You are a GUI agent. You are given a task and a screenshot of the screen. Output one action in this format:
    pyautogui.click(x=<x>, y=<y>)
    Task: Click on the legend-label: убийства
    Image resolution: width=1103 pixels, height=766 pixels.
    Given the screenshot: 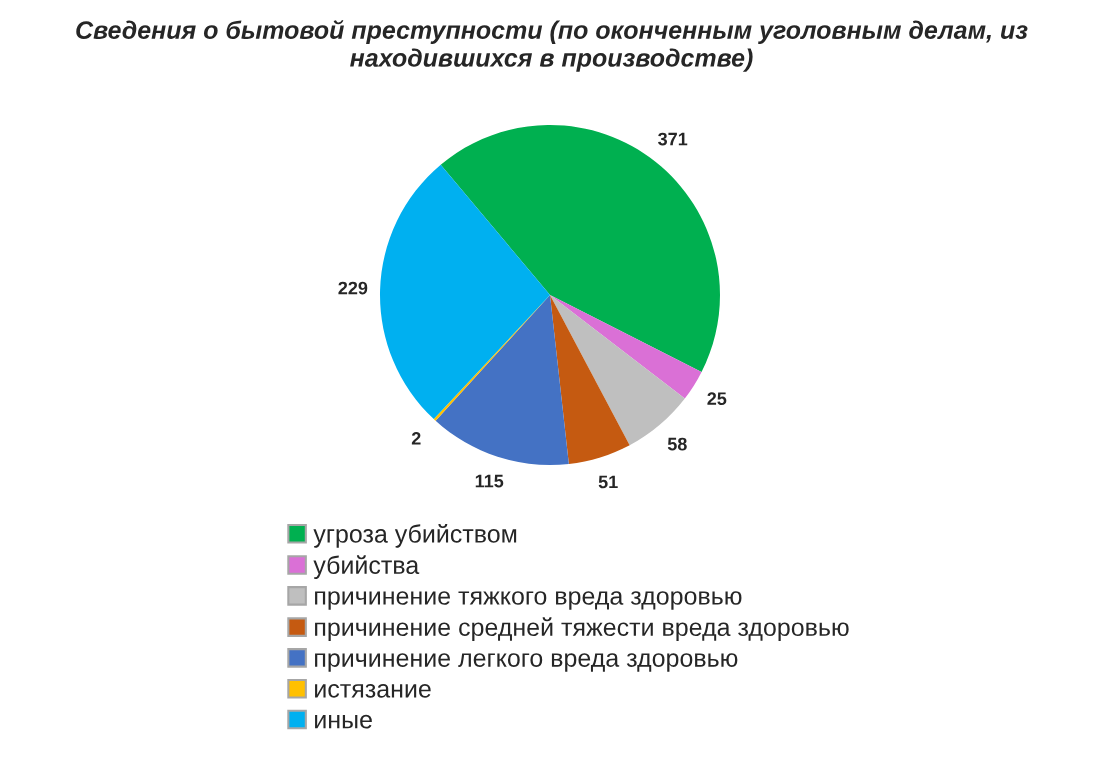 What is the action you would take?
    pyautogui.click(x=366, y=567)
    